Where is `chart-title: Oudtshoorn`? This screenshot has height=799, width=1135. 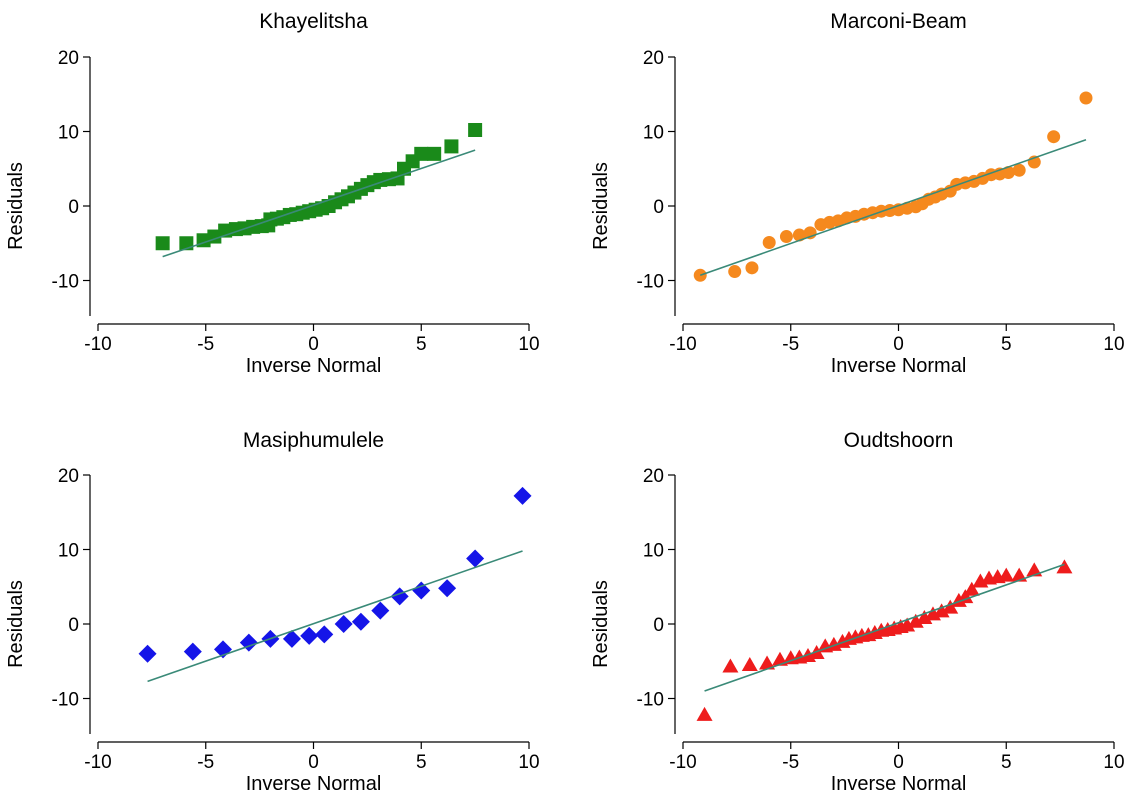 chart-title: Oudtshoorn is located at coordinates (899, 440).